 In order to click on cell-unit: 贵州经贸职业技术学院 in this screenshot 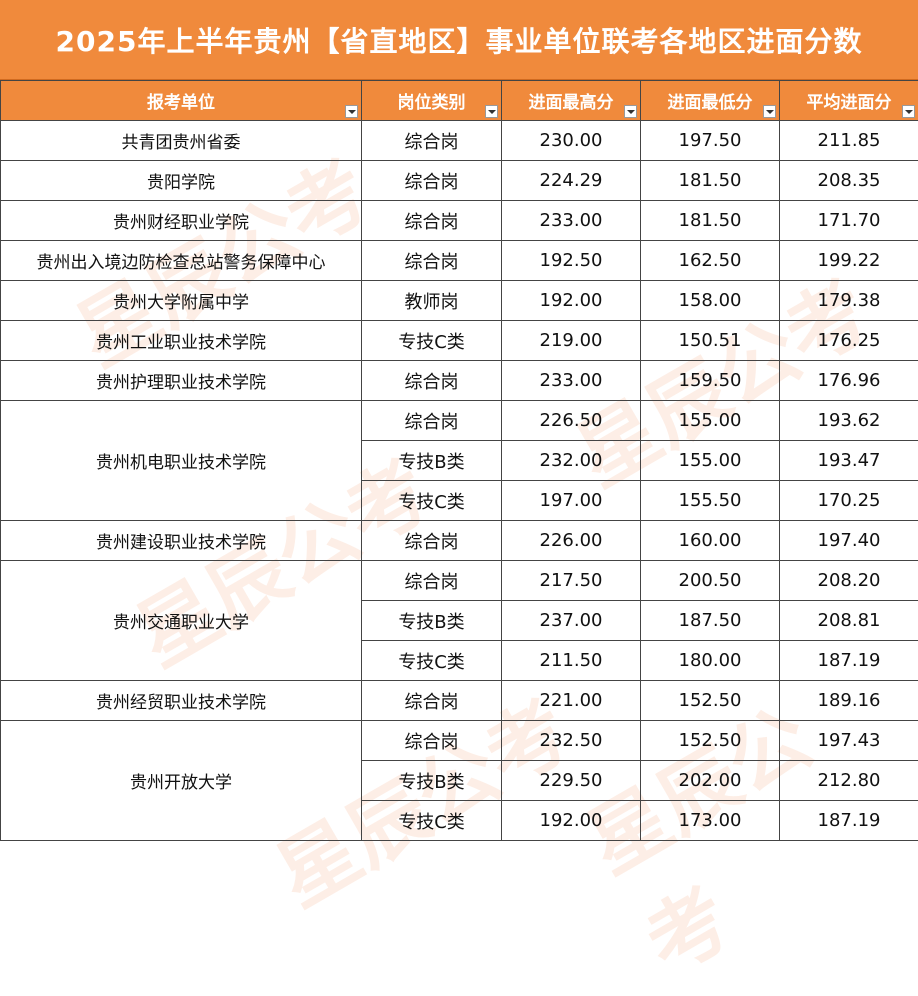, I will do `click(181, 701)`.